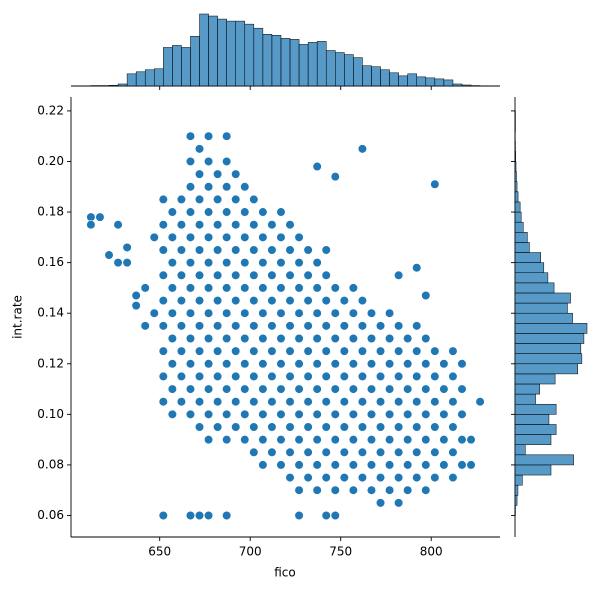  I want to click on y-tick-label: 0.16, so click(50, 262).